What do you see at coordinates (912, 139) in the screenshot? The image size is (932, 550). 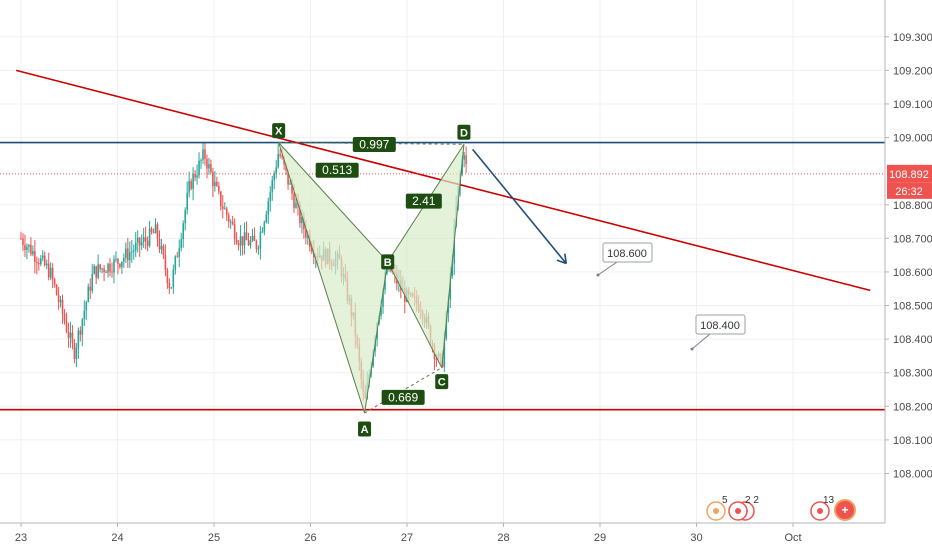 I see `y-tick-label: 109.000` at bounding box center [912, 139].